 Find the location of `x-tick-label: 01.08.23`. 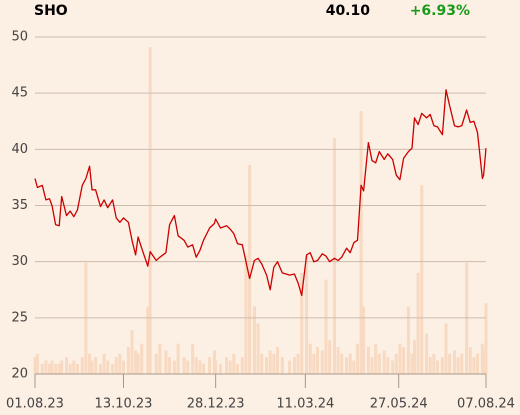

x-tick-label: 01.08.23 is located at coordinates (35, 404).